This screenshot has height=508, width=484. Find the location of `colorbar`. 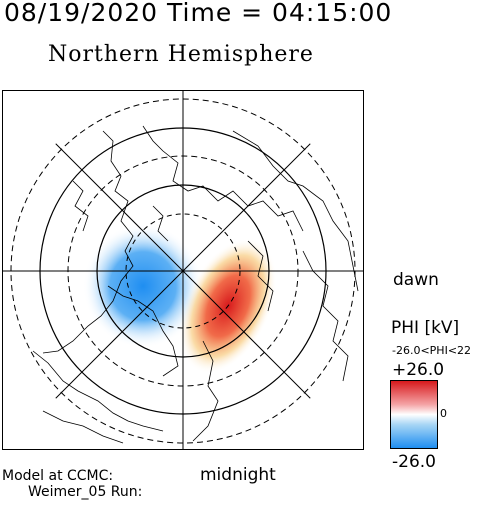

colorbar is located at coordinates (414, 414).